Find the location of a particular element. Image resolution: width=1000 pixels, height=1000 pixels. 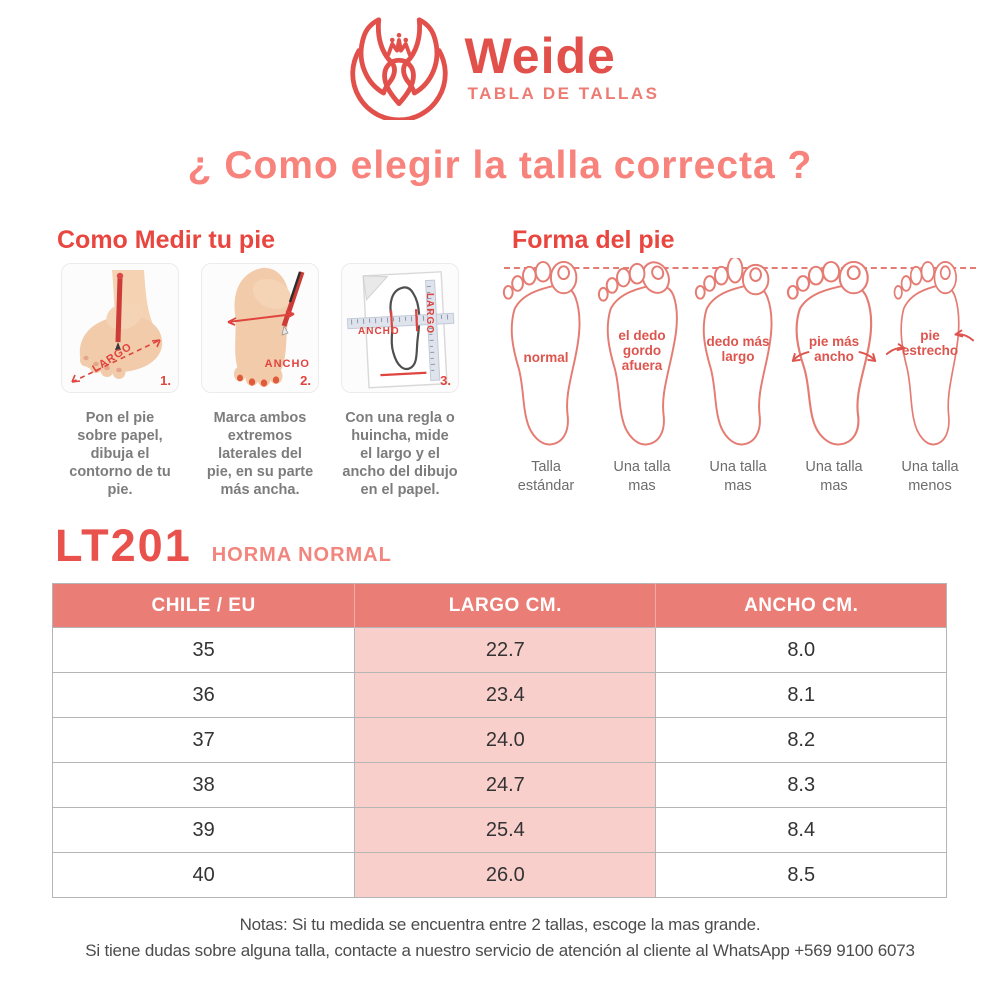

size-table-header-row: CHILE / EU LARGO CM. ANCHO CM. is located at coordinates (499, 605).